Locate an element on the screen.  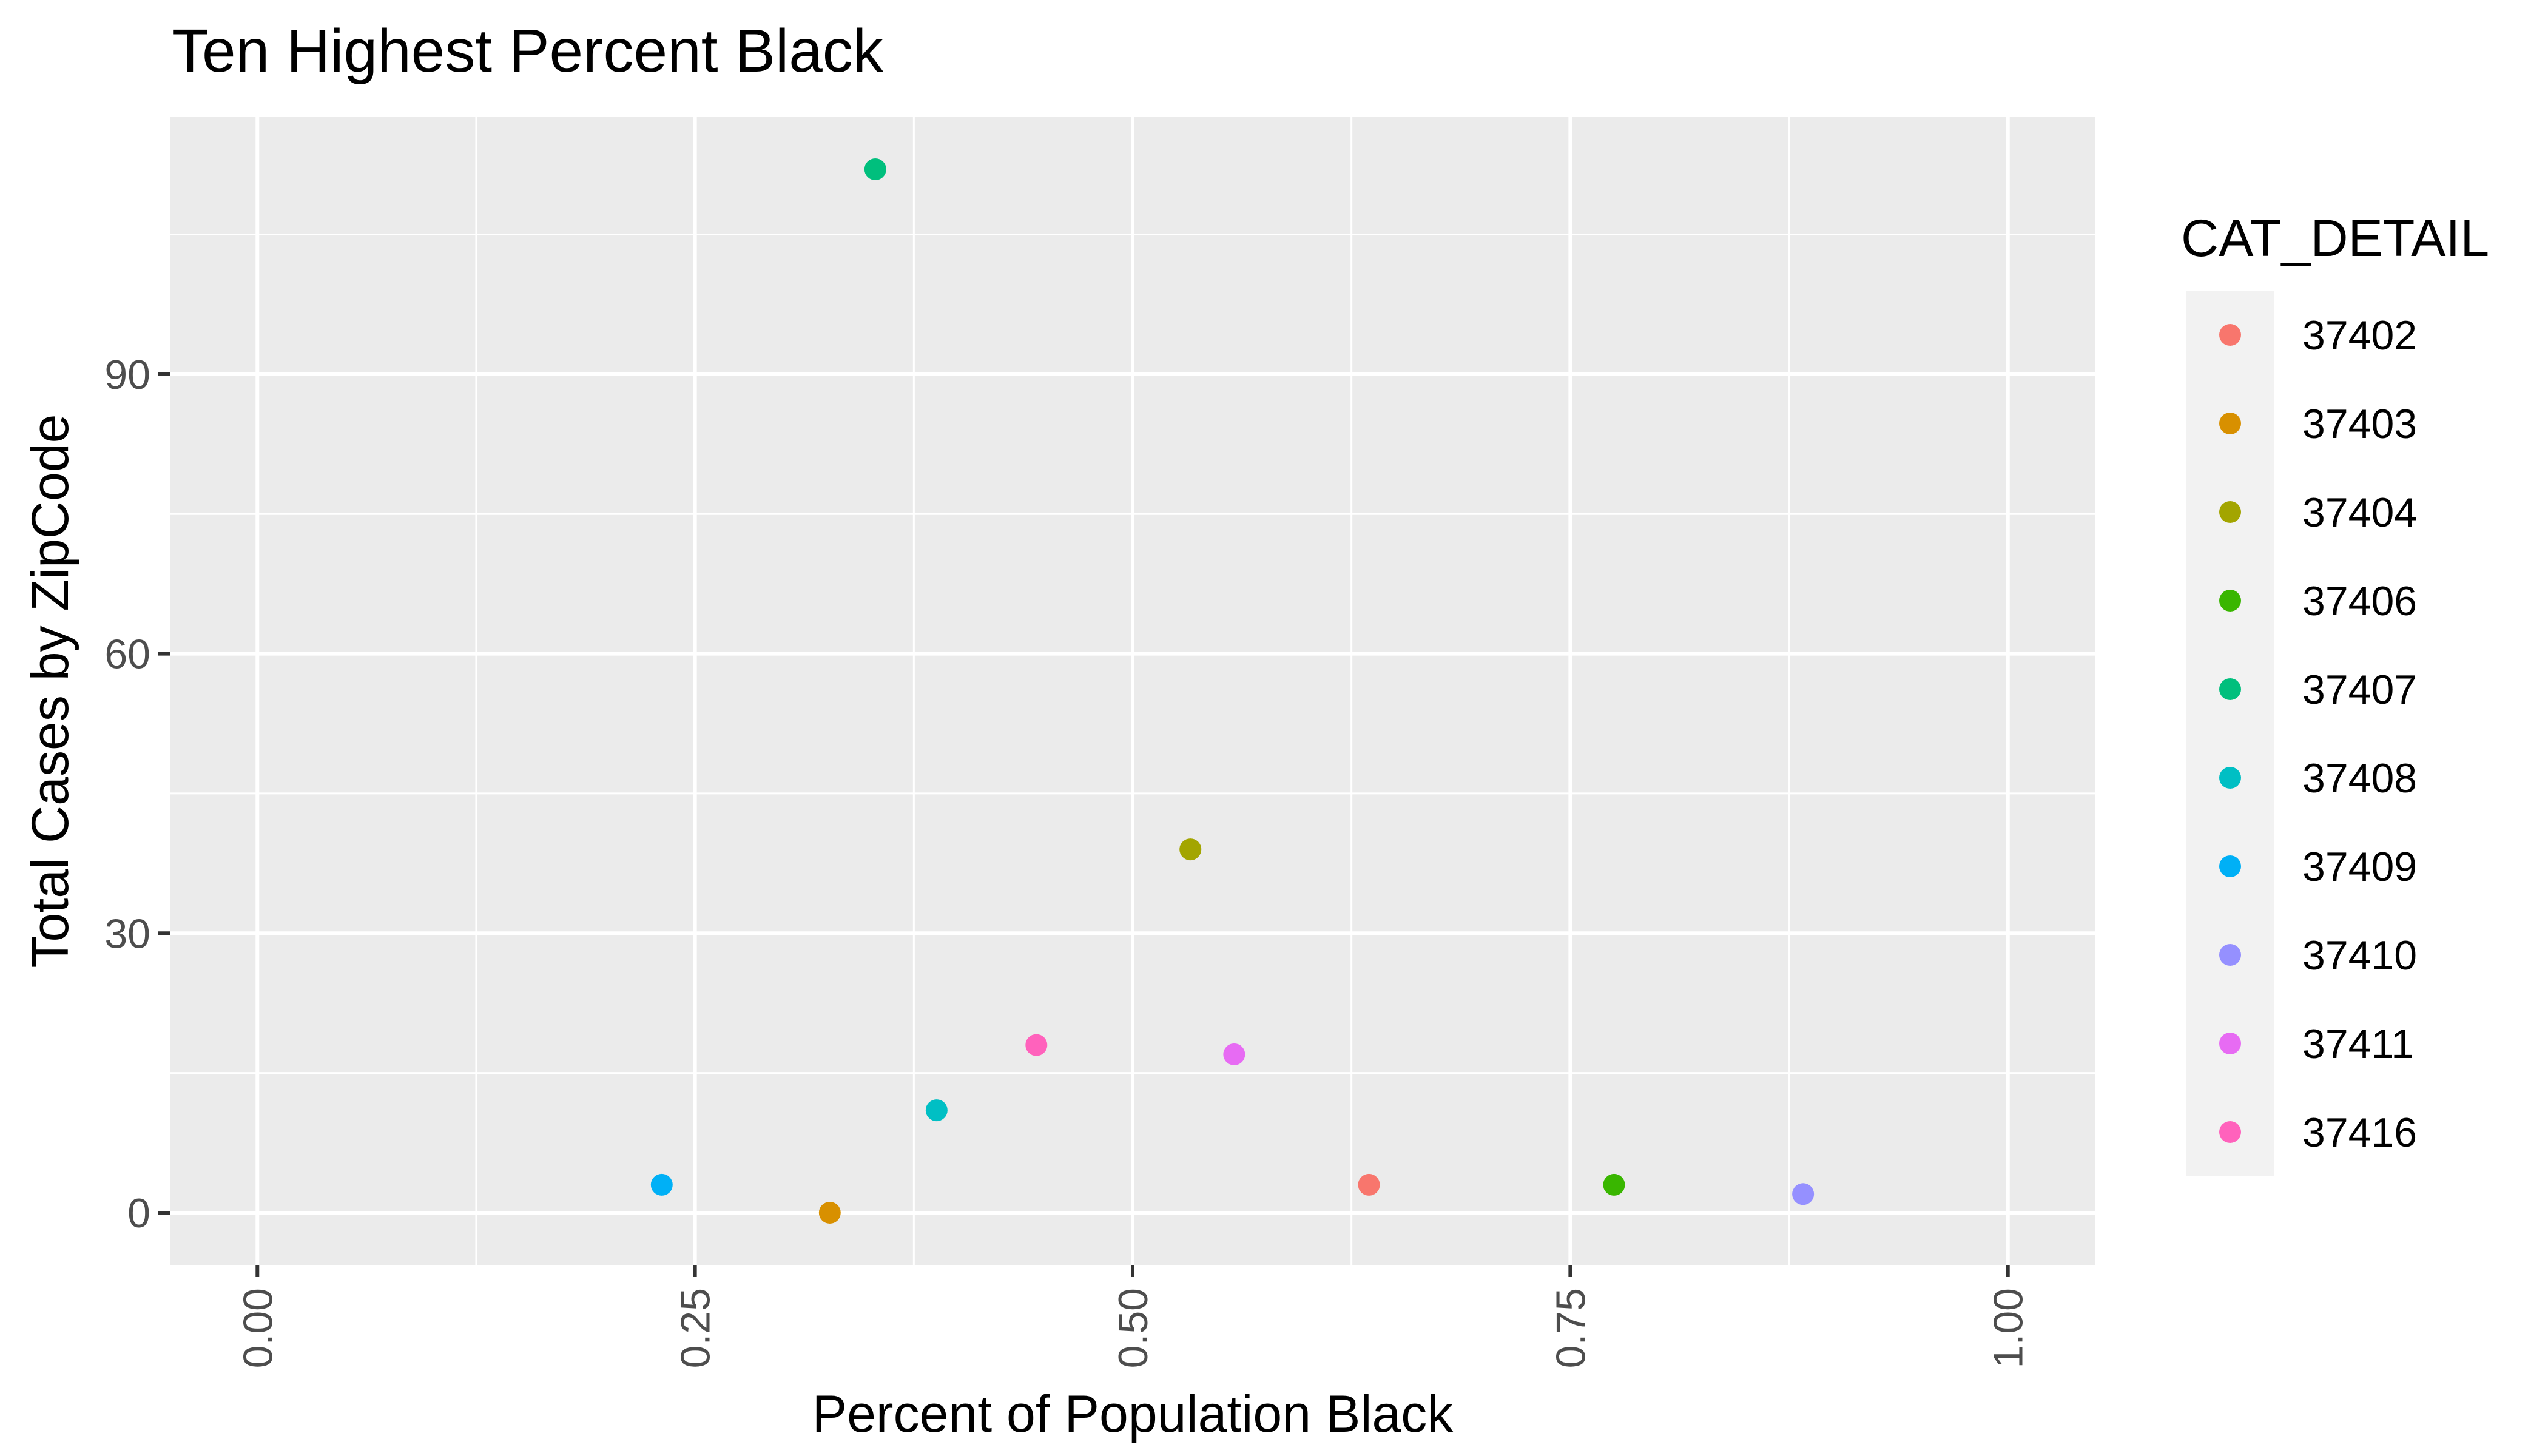
y-tick-label: 60 is located at coordinates (127, 655).